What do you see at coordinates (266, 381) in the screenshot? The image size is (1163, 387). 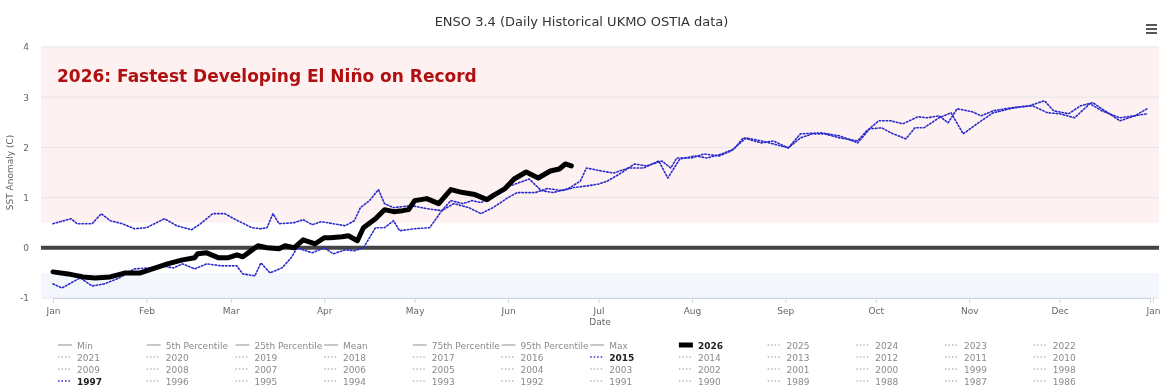 I see `legend-label: 1995` at bounding box center [266, 381].